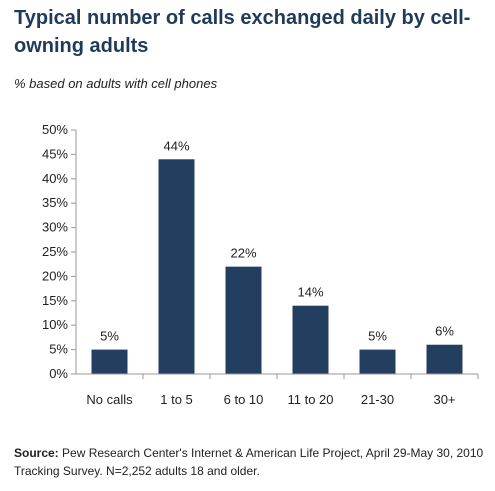 This screenshot has height=491, width=495. I want to click on bar-value-label: 44%, so click(176, 145).